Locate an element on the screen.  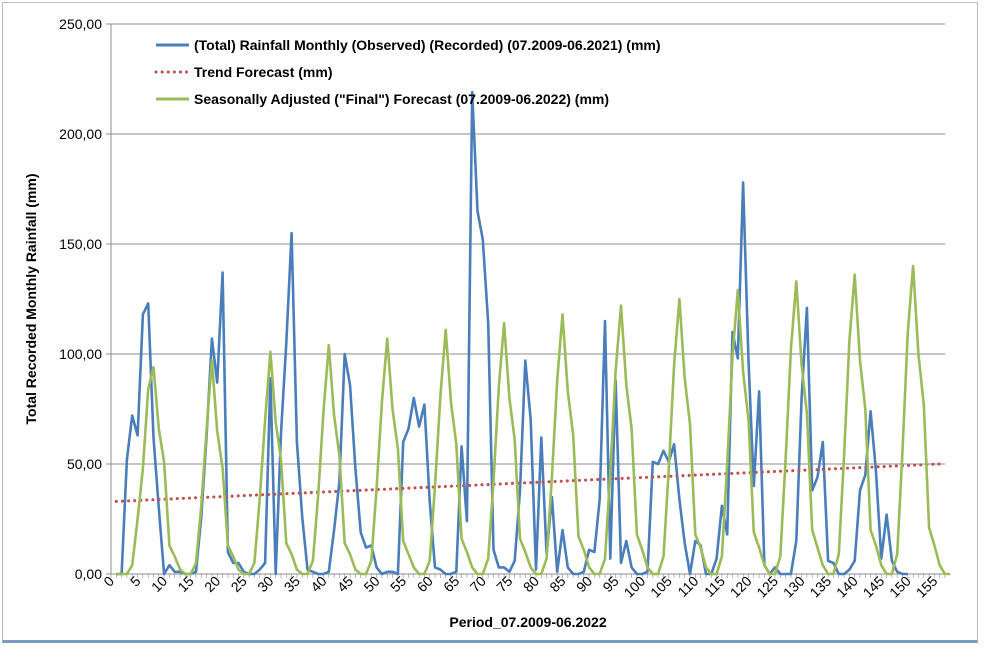
x-tick-label: 120 is located at coordinates (741, 587).